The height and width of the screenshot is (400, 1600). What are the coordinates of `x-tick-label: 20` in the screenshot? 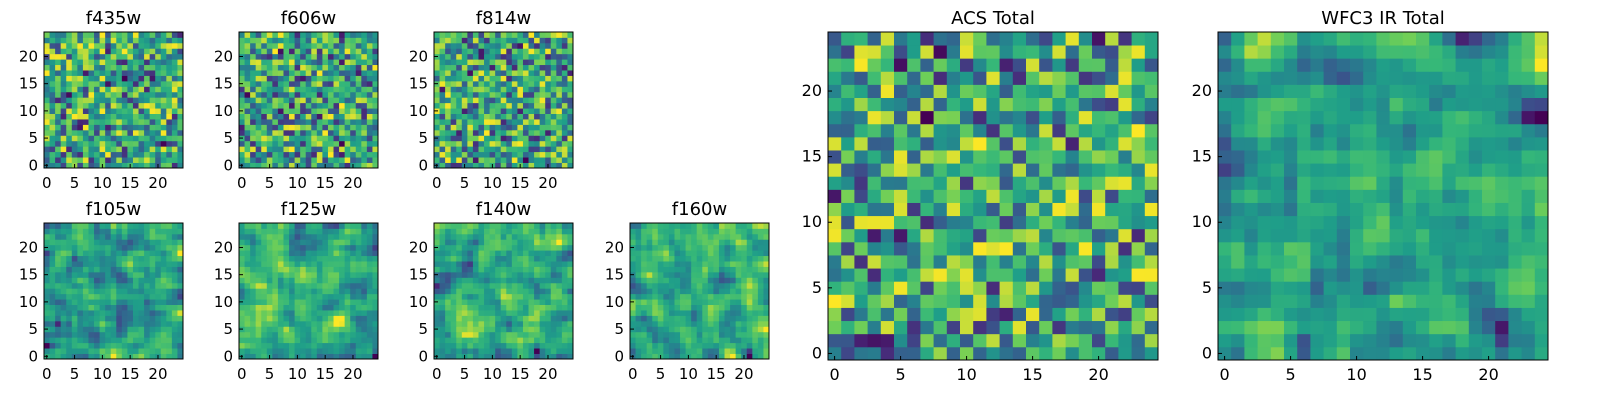 It's located at (547, 183).